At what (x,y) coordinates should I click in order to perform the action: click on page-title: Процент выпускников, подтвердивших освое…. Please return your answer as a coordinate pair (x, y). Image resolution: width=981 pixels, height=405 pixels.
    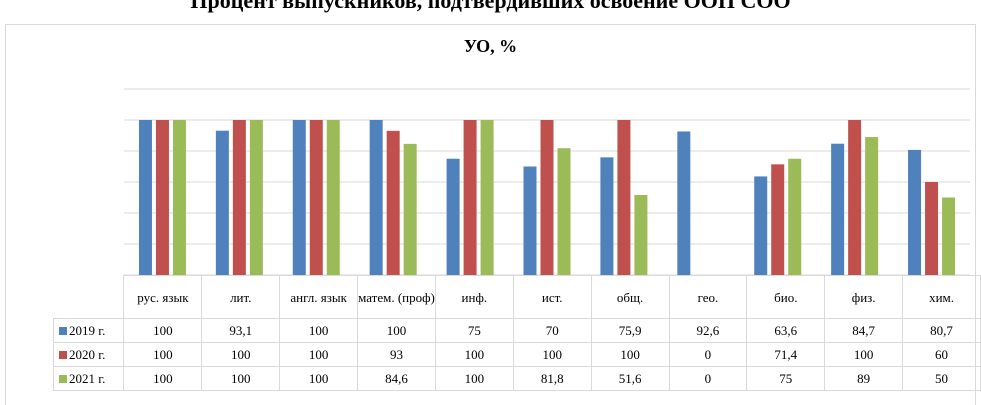
    Looking at the image, I should click on (490, 6).